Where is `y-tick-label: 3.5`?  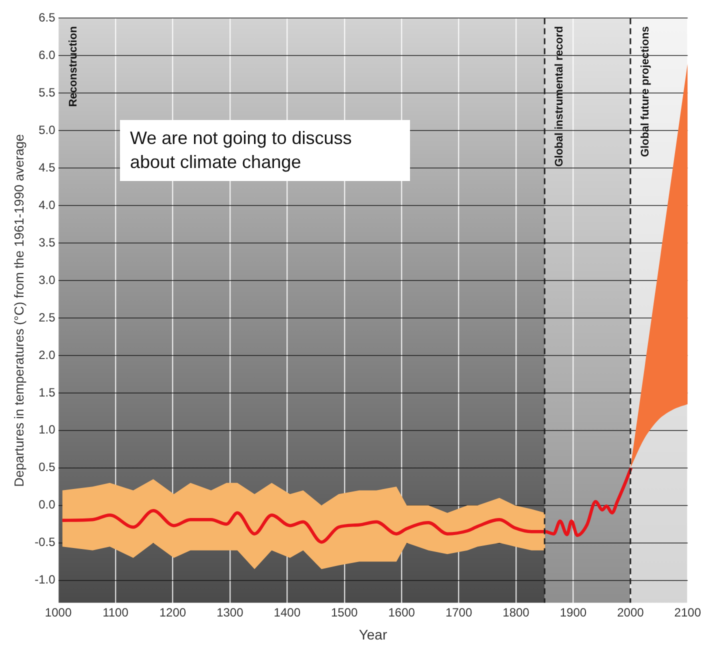
y-tick-label: 3.5 is located at coordinates (47, 242).